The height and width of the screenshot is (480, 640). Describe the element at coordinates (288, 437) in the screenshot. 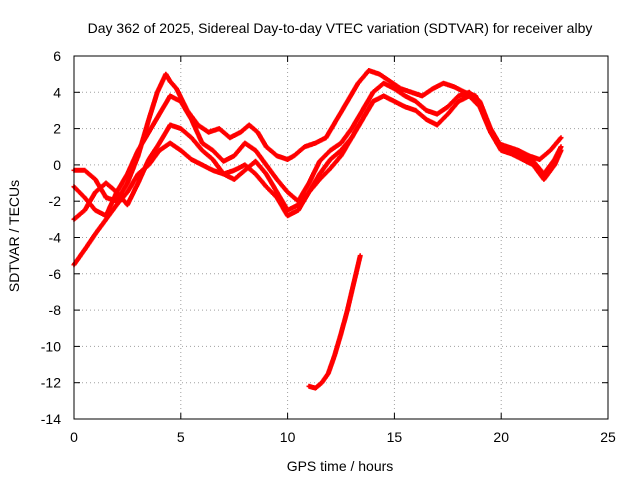

I see `x-tick-label: 10` at that location.